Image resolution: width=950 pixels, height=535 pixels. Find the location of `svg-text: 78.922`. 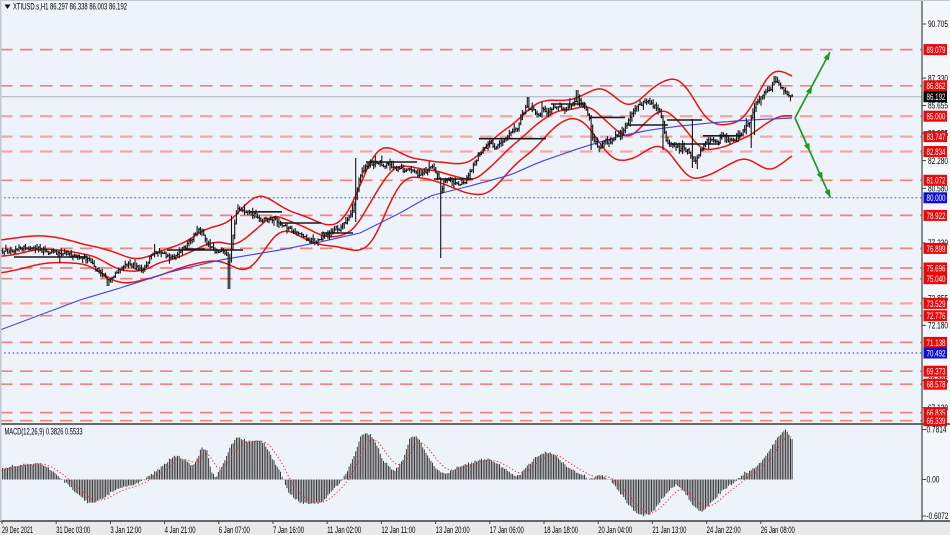

svg-text: 78.922 is located at coordinates (936, 216).